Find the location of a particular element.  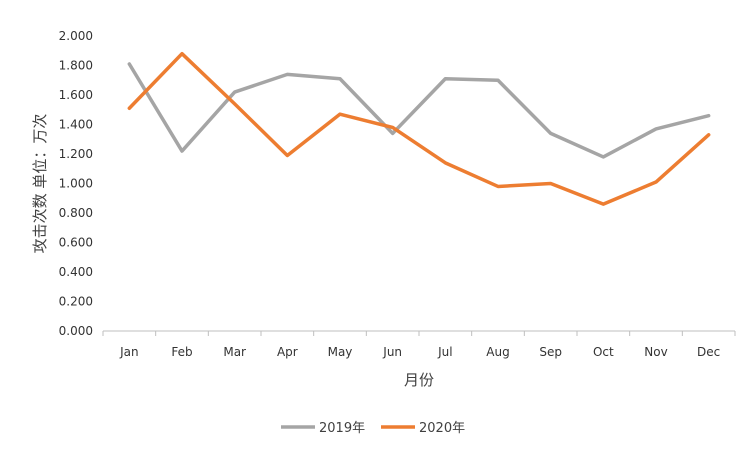

y-tick-label: 0.200 is located at coordinates (76, 302).